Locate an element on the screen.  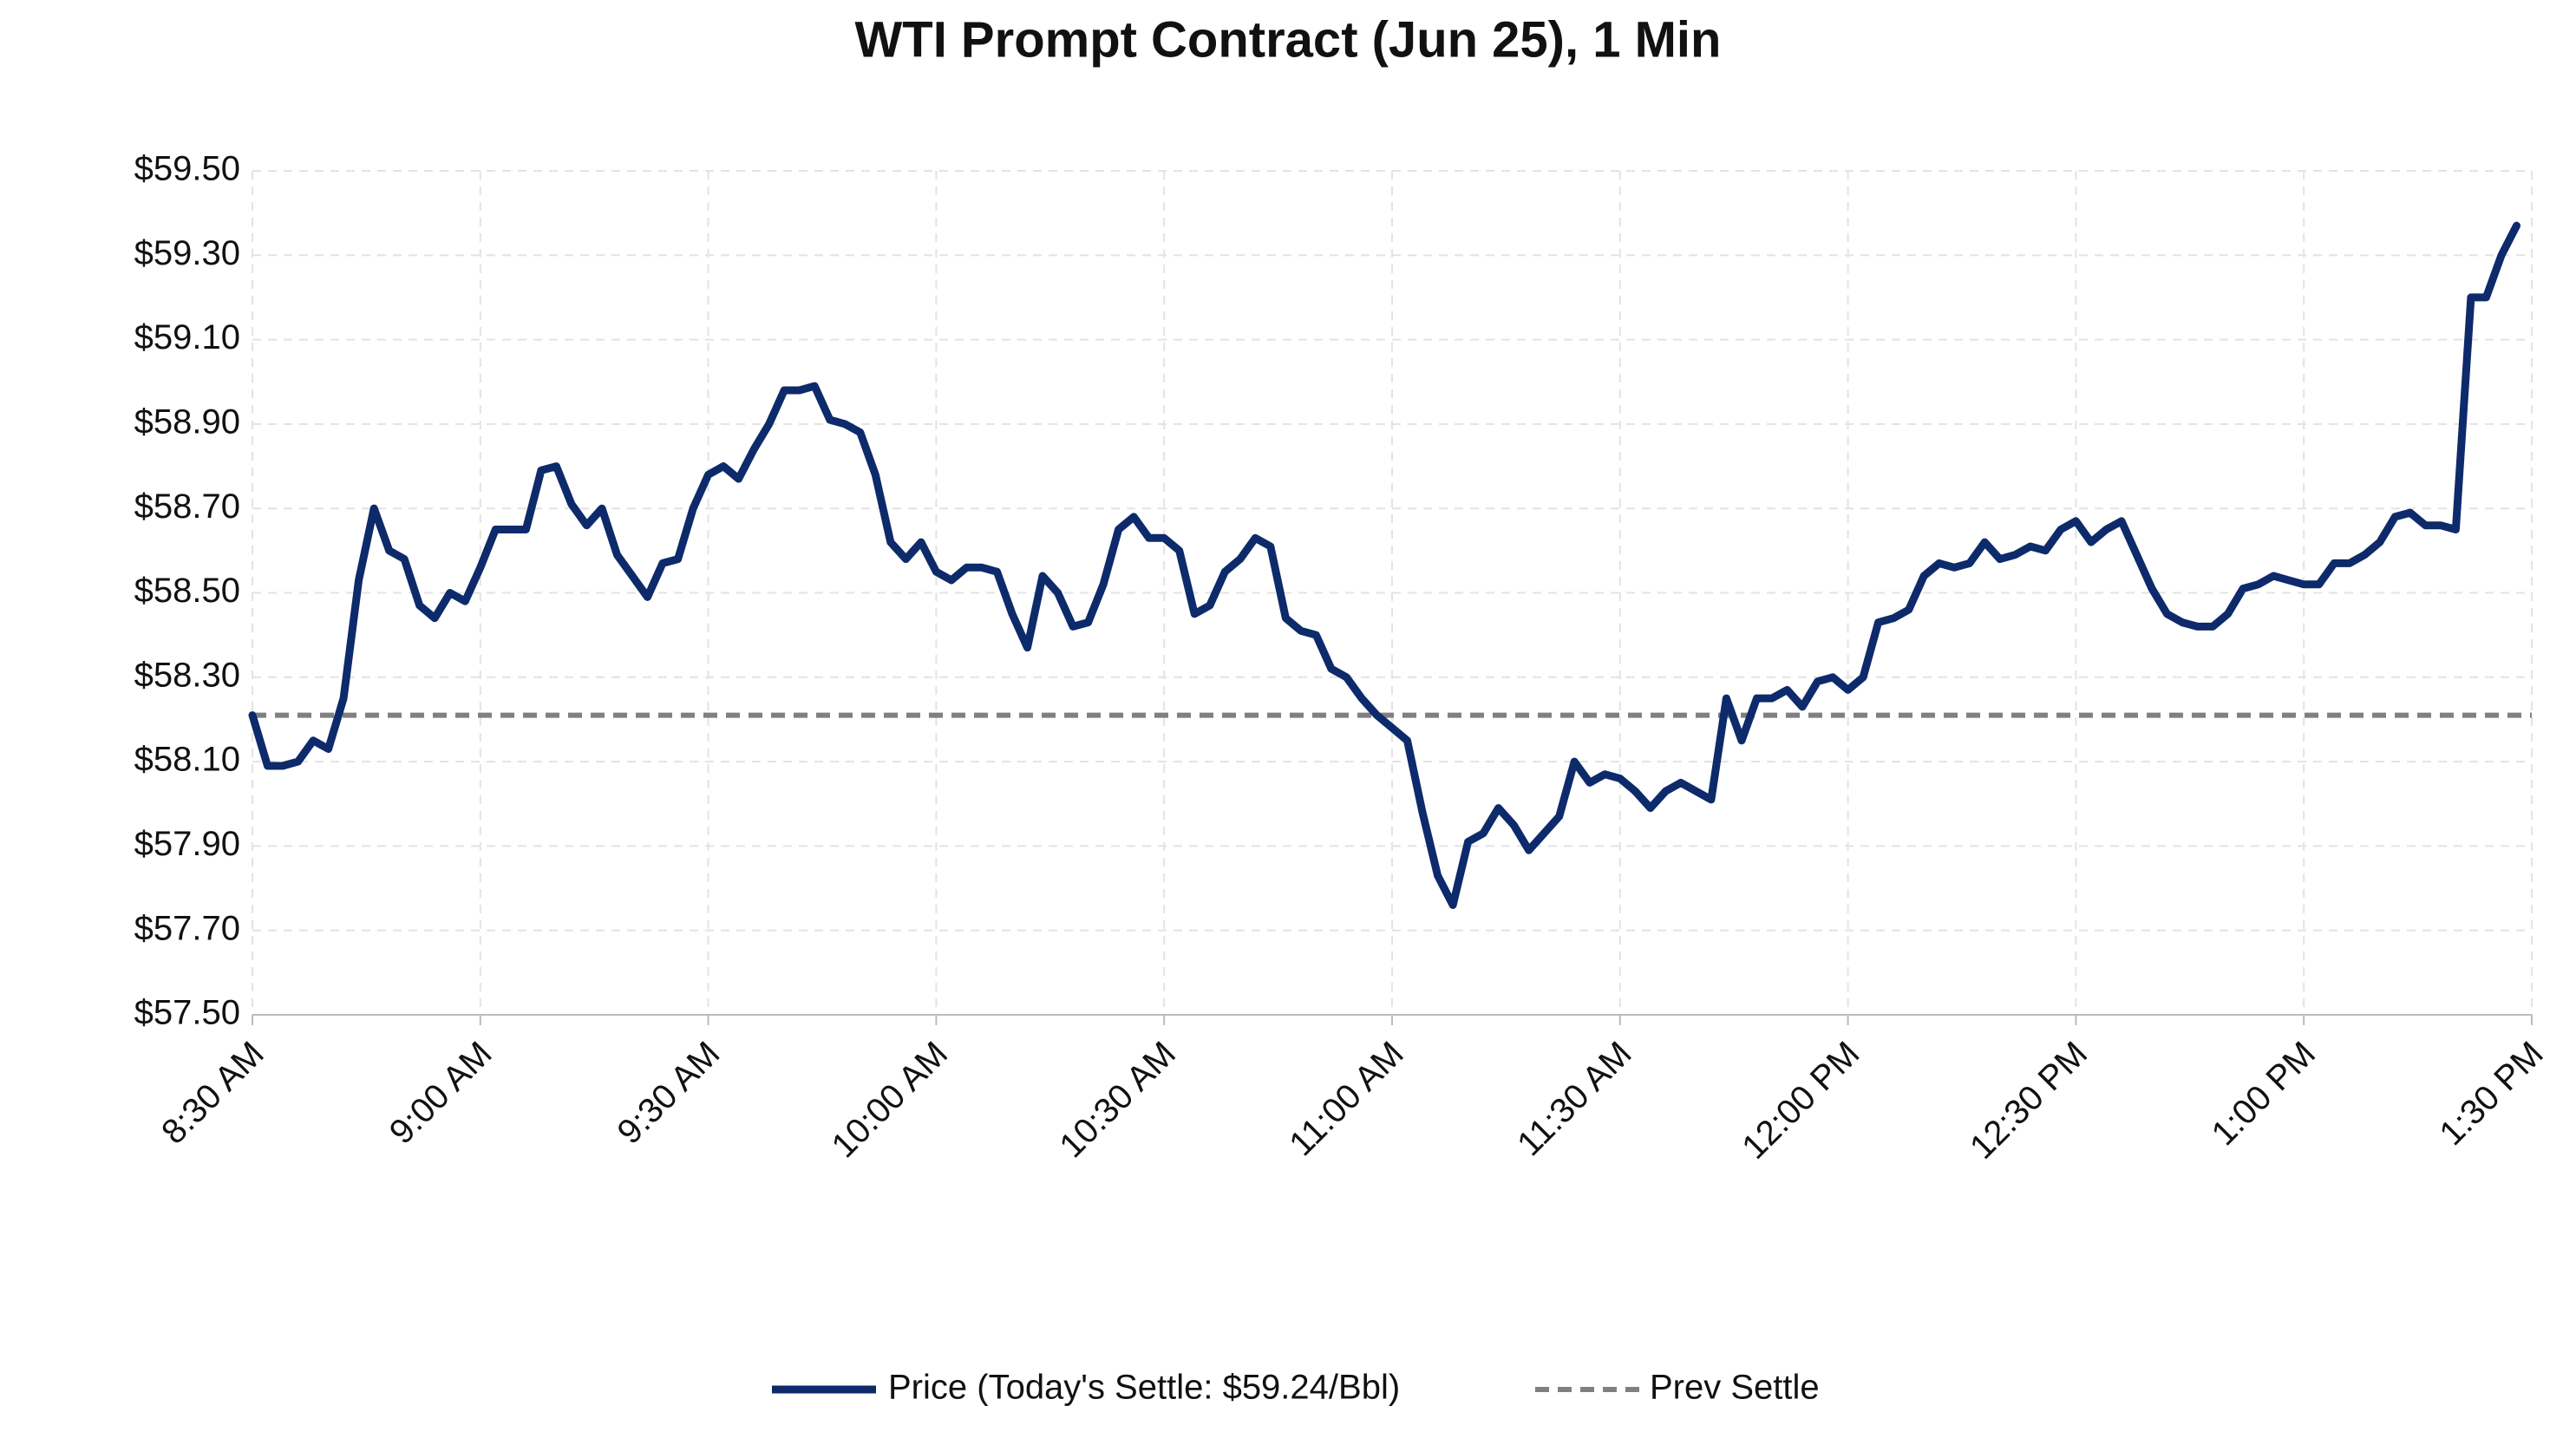
x-tick-label: 10:00 AM is located at coordinates (890, 1101).